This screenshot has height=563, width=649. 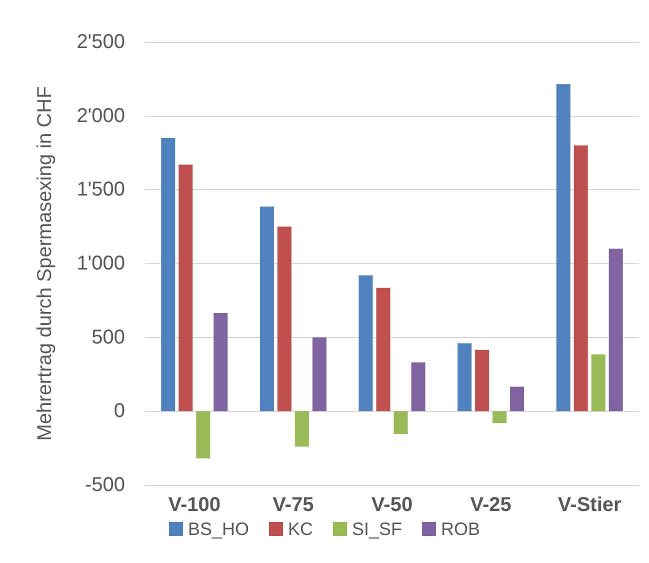 What do you see at coordinates (100, 189) in the screenshot?
I see `y-tick-label: 1'500` at bounding box center [100, 189].